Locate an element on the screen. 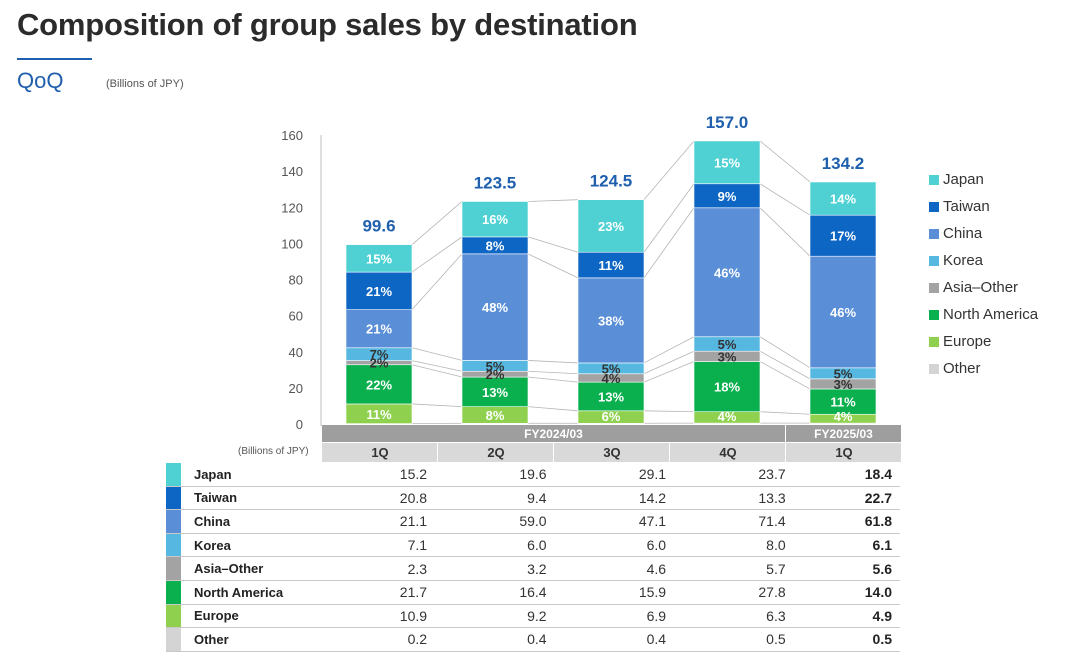 This screenshot has width=1078, height=661. table-cell: 7.1 is located at coordinates (382, 545).